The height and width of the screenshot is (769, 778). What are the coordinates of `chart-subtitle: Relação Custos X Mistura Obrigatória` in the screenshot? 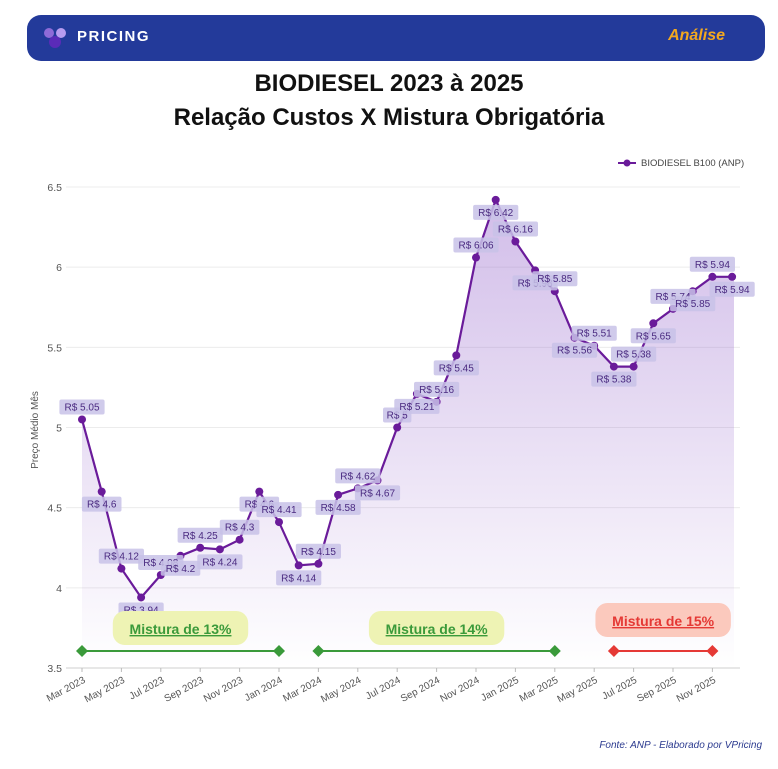 It's located at (389, 117).